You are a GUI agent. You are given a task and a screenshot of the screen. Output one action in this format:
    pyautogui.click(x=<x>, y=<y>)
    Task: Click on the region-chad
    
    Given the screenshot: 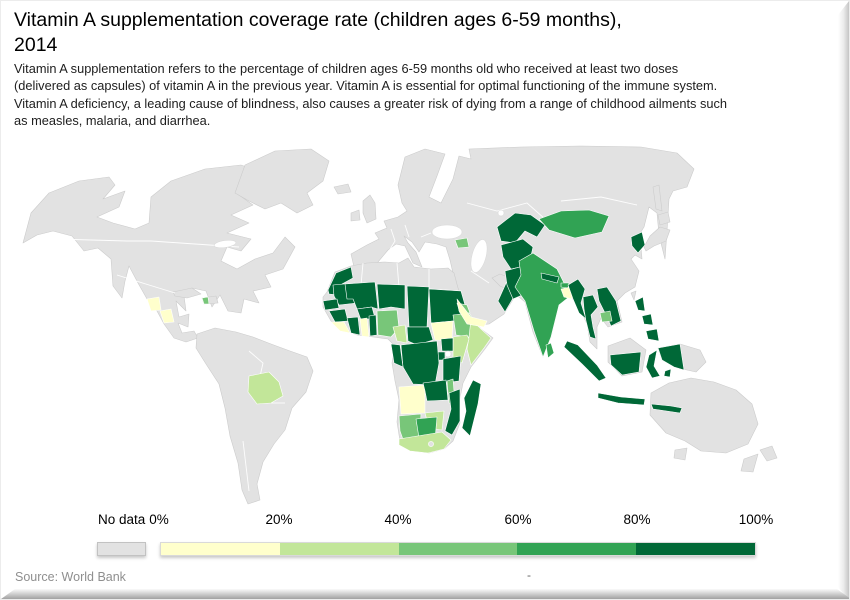 What is the action you would take?
    pyautogui.click(x=418, y=306)
    